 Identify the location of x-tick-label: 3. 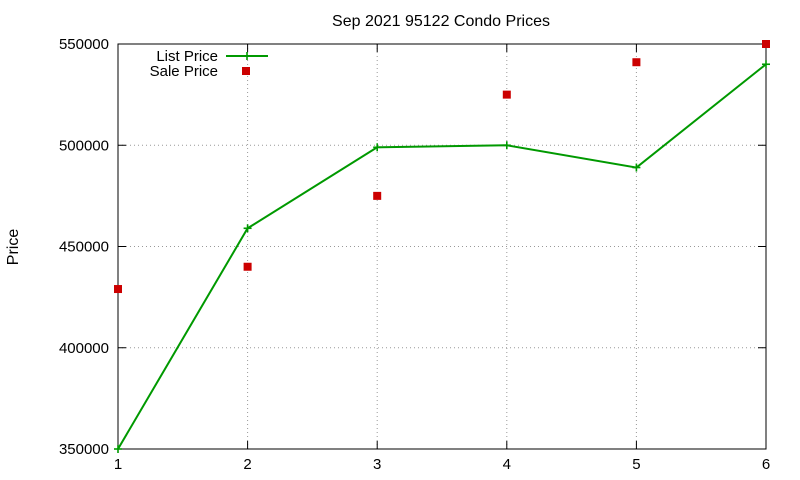
(377, 464).